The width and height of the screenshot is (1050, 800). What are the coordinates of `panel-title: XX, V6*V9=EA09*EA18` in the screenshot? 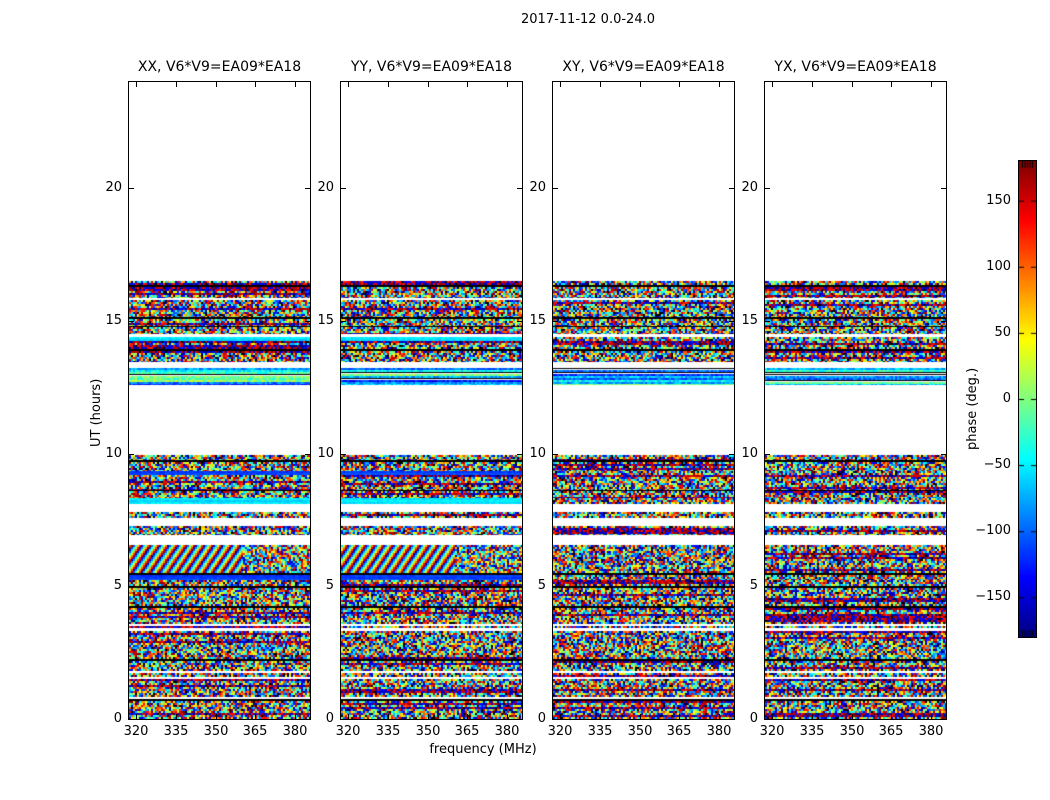 It's located at (219, 67).